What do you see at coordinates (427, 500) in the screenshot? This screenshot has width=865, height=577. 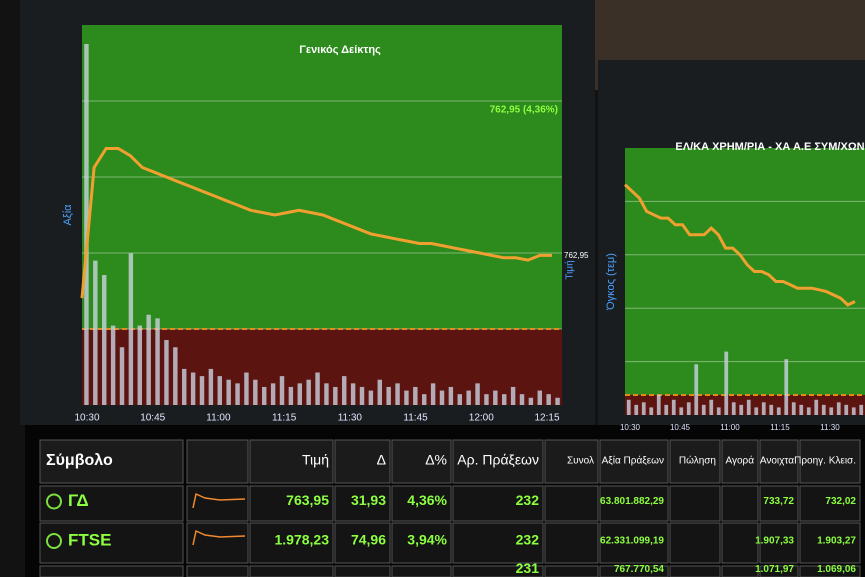 I see `cell-text: 4,36%` at bounding box center [427, 500].